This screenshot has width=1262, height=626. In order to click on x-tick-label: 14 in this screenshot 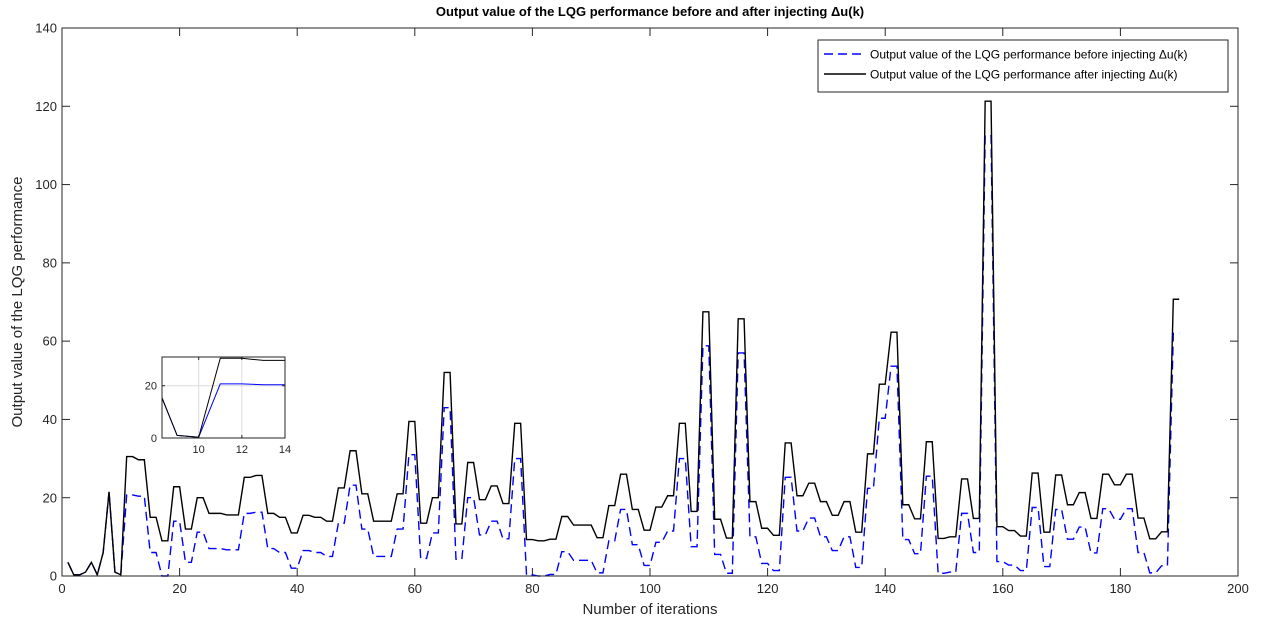, I will do `click(285, 450)`.